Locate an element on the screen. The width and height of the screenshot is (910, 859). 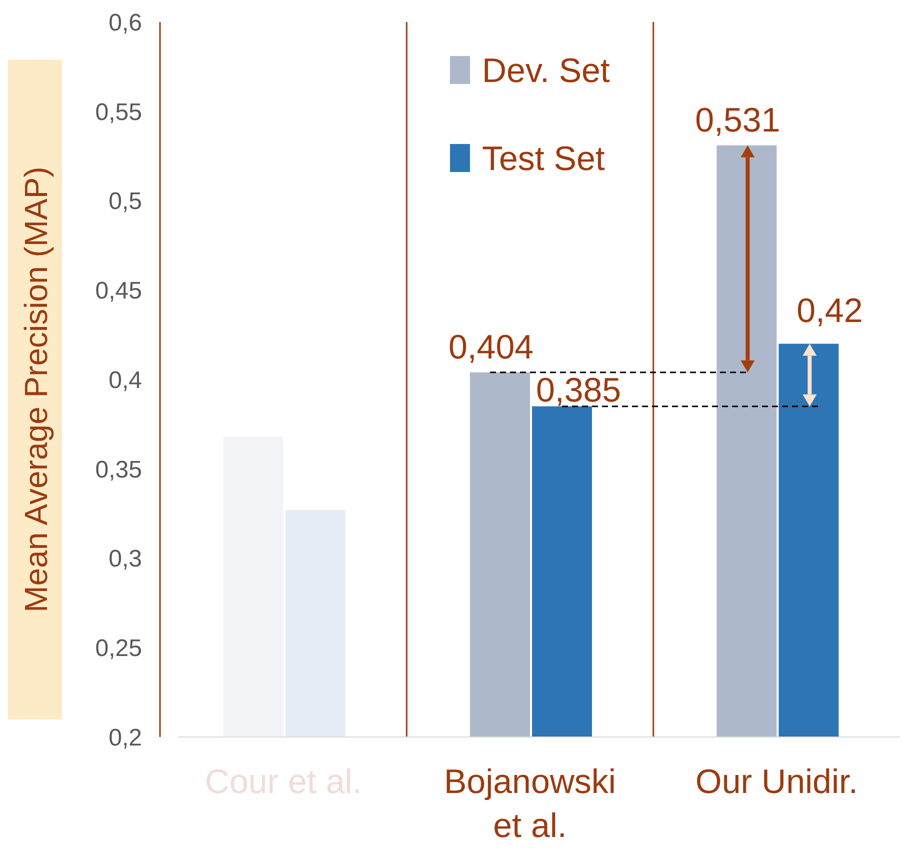
y-tick-label: 0,6 is located at coordinates (125, 22).